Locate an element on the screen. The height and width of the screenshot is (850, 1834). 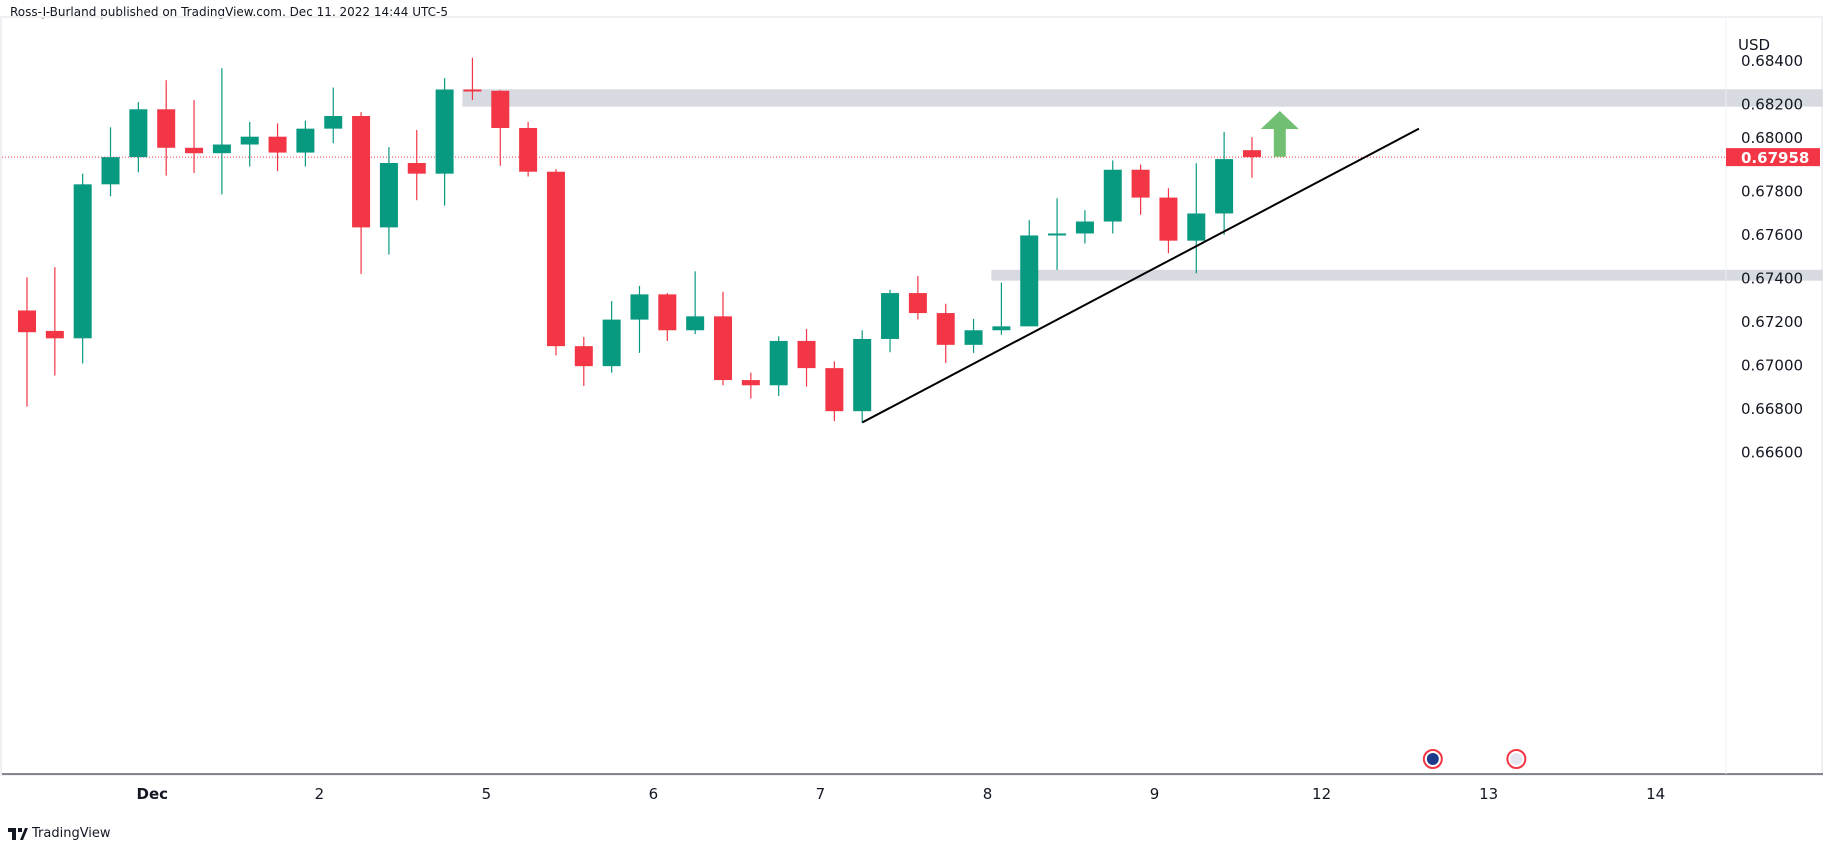
last-price-badge is located at coordinates (1773, 157).